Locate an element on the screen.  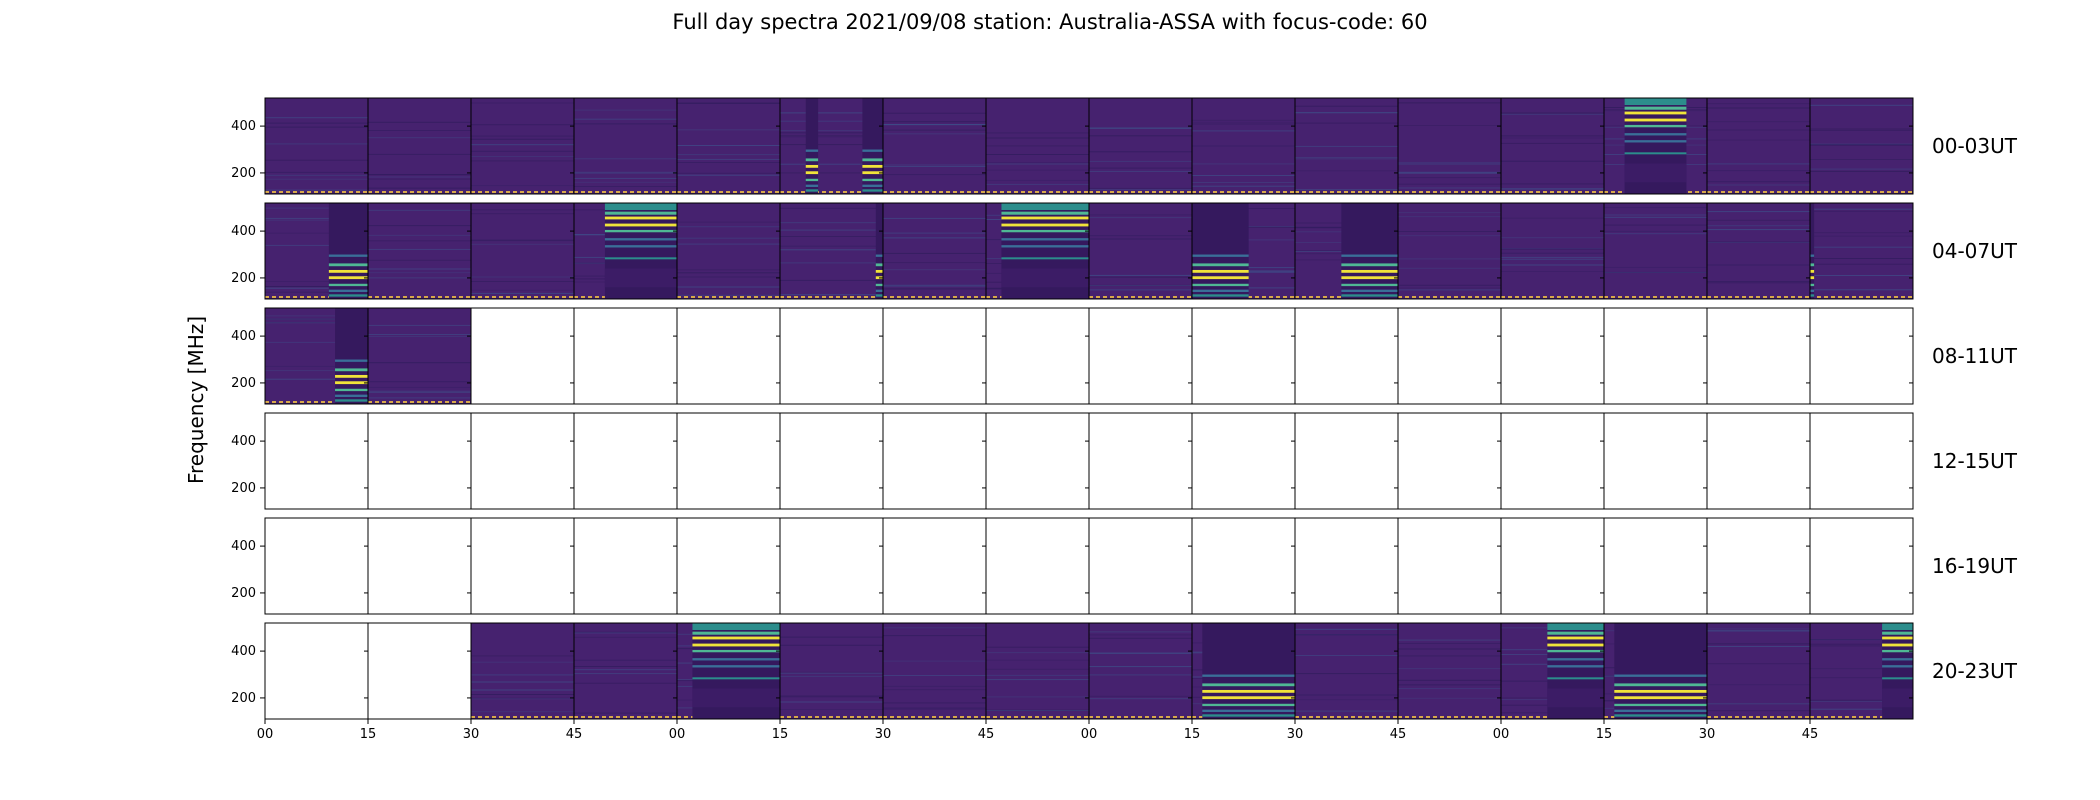
radio-burst is located at coordinates (348, 251).